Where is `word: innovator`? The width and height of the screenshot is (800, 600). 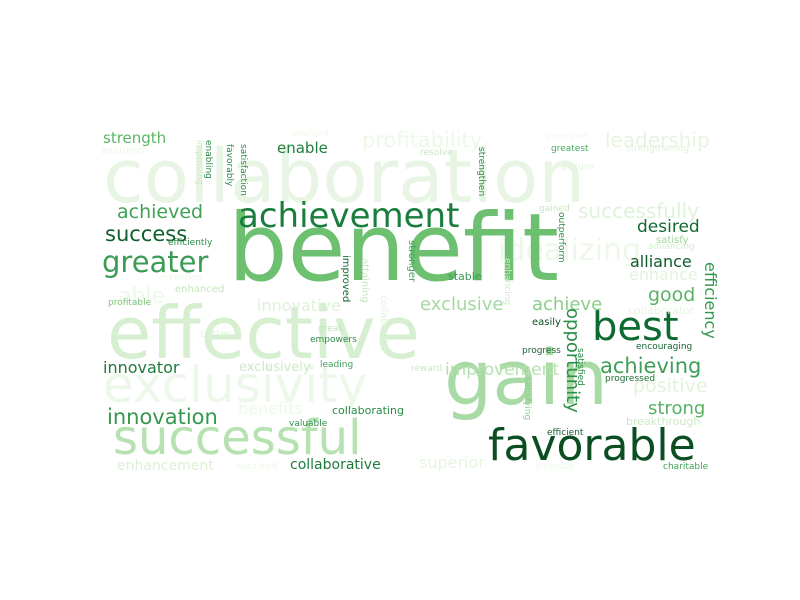
word: innovator is located at coordinates (141, 367).